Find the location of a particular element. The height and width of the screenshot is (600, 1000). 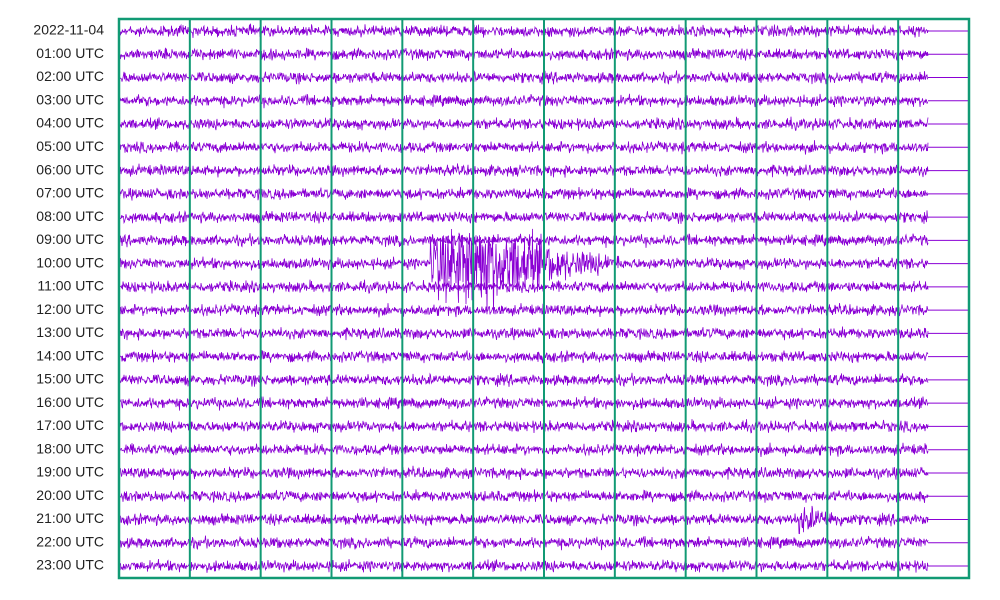

row-label: 16:00 UTC is located at coordinates (70, 402).